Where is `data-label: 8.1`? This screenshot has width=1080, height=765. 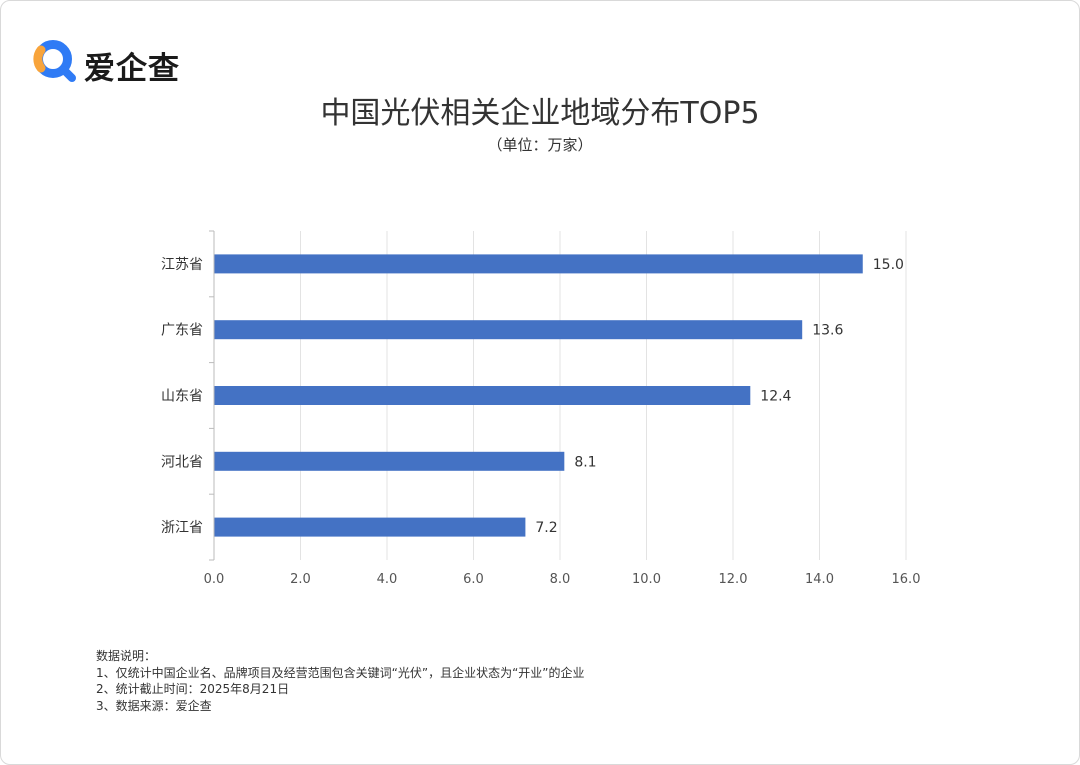 data-label: 8.1 is located at coordinates (585, 462).